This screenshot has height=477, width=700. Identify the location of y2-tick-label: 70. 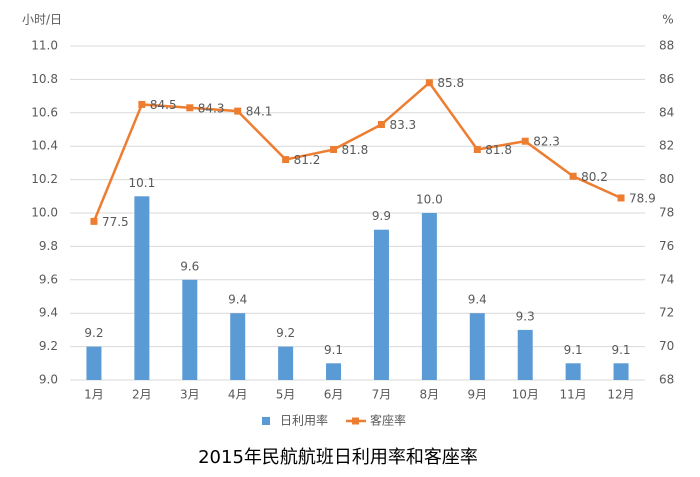
(666, 346).